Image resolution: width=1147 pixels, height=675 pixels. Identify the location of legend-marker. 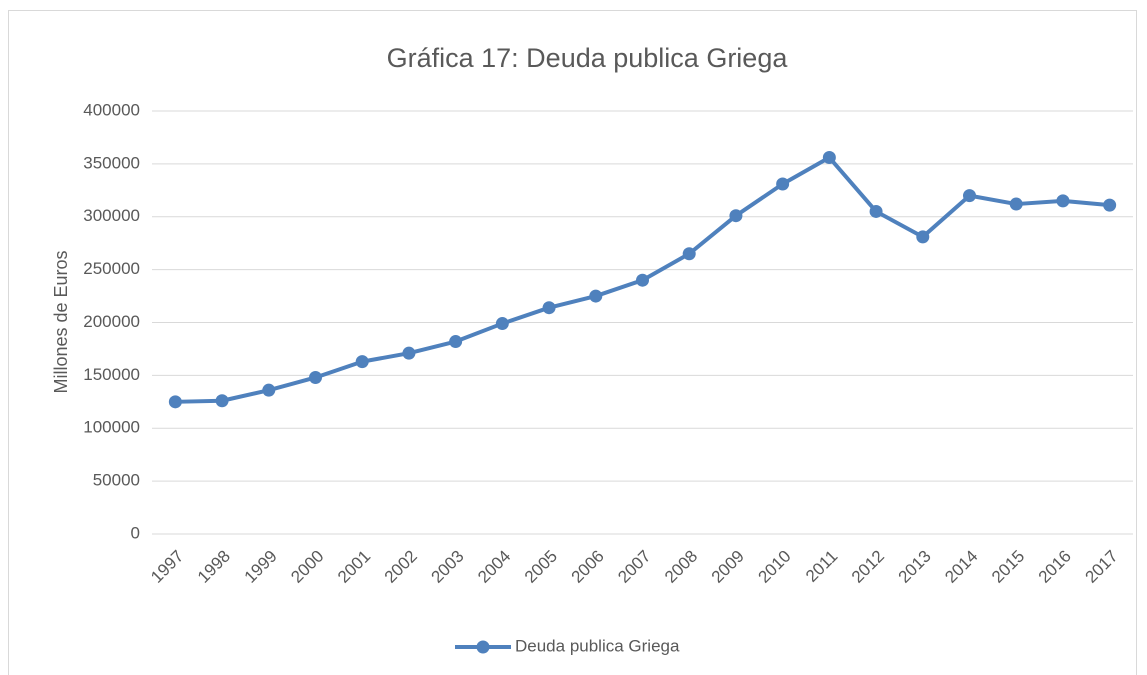
(483, 647).